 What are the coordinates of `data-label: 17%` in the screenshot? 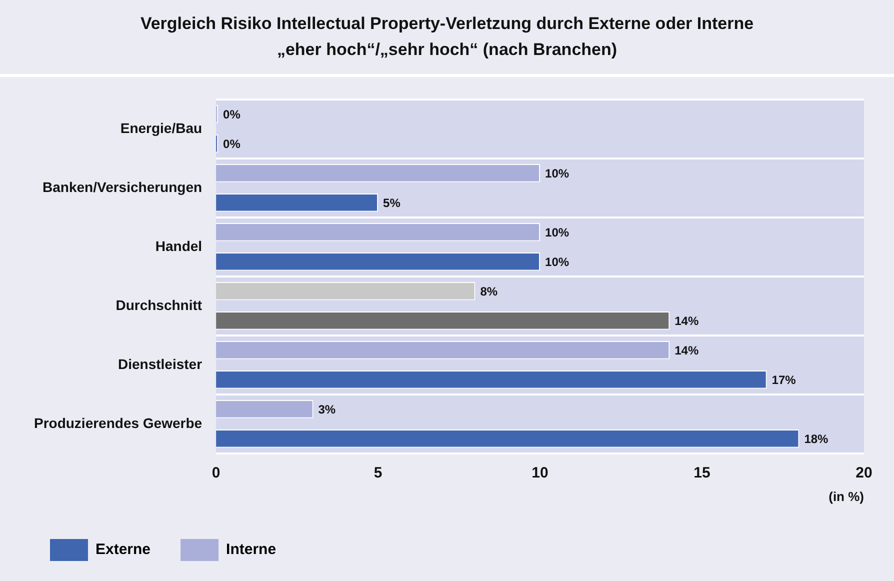 It's located at (784, 379).